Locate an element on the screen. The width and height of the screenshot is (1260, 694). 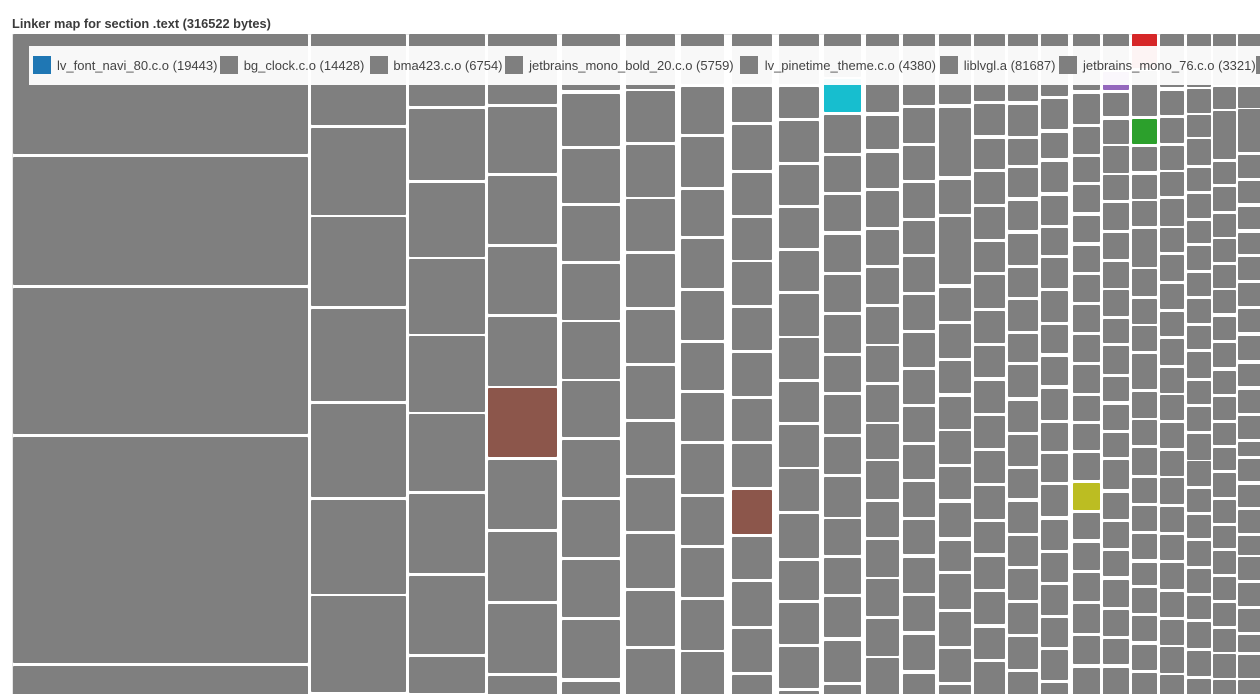
legend-item-label: bg_clock.c.o (14428) is located at coordinates (304, 65).